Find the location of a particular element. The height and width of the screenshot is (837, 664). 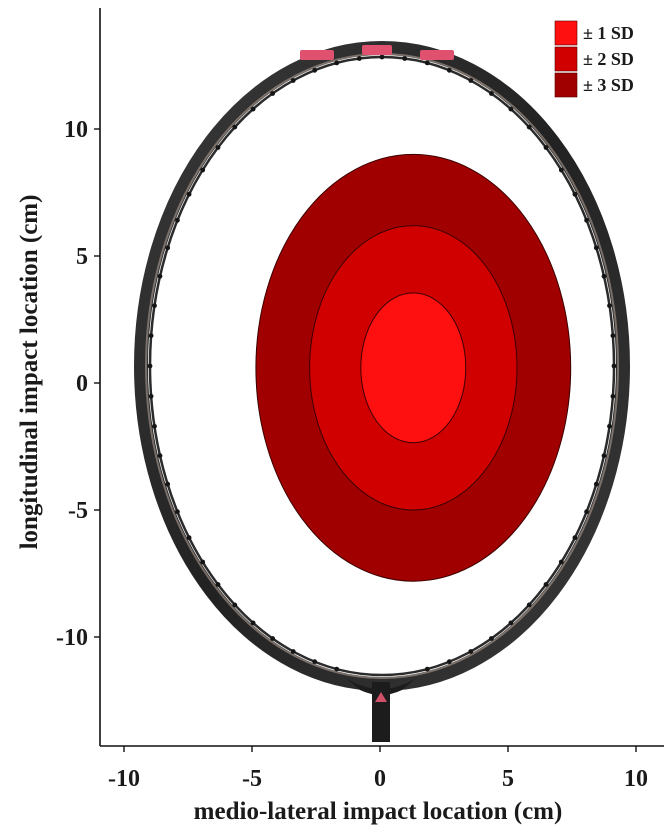

x-axis-label: medio-lateral impact location (cm) is located at coordinates (378, 811).